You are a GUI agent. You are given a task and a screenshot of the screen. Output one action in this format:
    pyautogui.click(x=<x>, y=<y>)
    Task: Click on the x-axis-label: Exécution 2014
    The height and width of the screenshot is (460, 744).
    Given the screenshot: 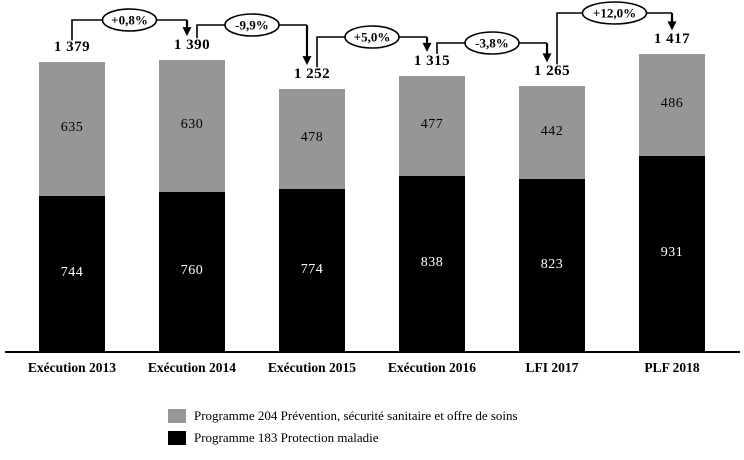 What is the action you would take?
    pyautogui.click(x=192, y=367)
    